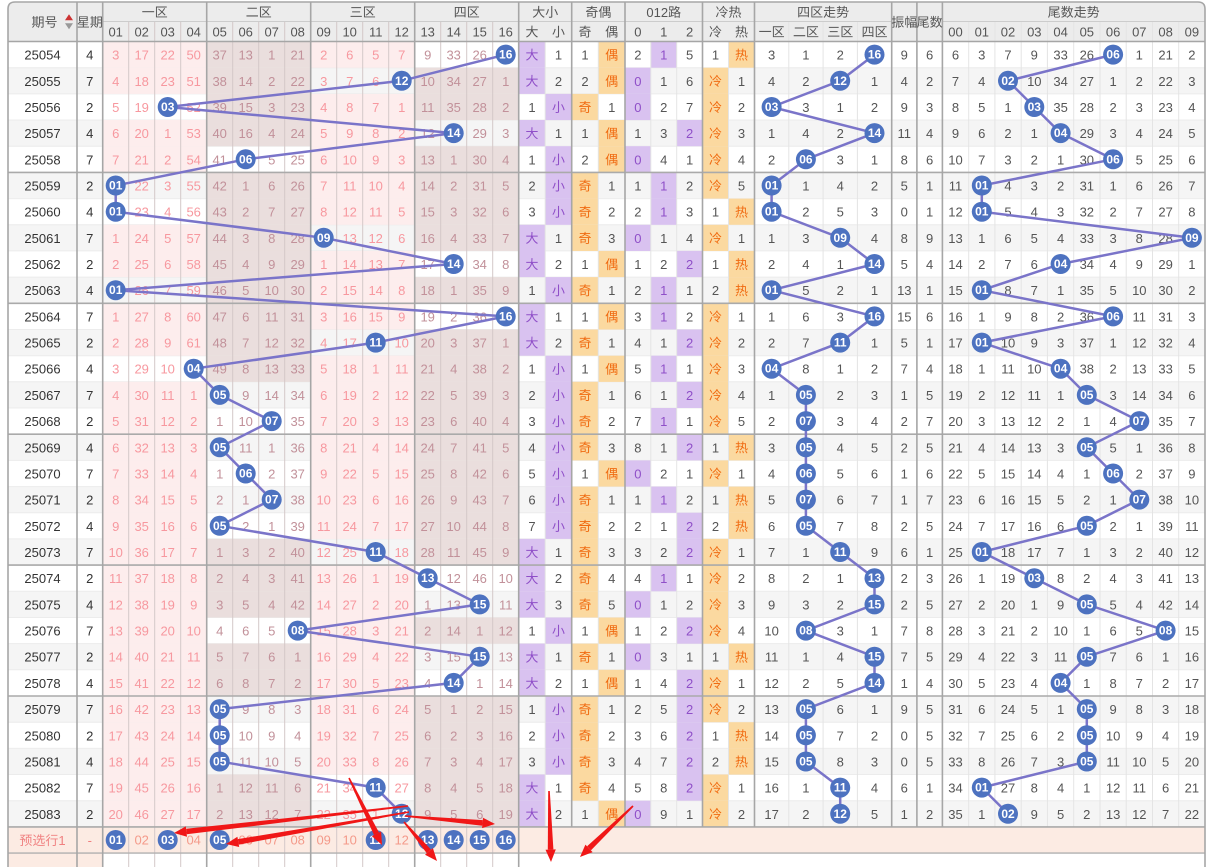  What do you see at coordinates (141, 683) in the screenshot?
I see `svg-text: 41` at bounding box center [141, 683].